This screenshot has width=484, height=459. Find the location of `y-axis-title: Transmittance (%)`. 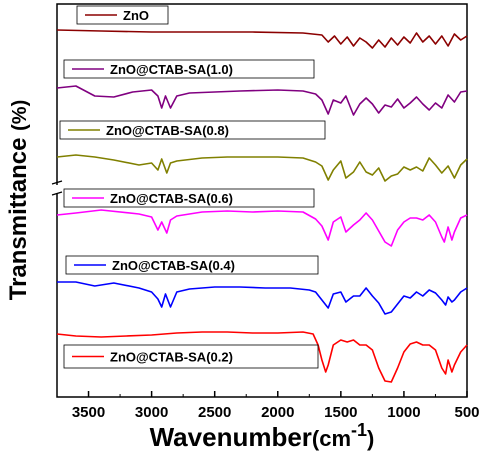

y-axis-title: Transmittance (%) is located at coordinates (18, 200).